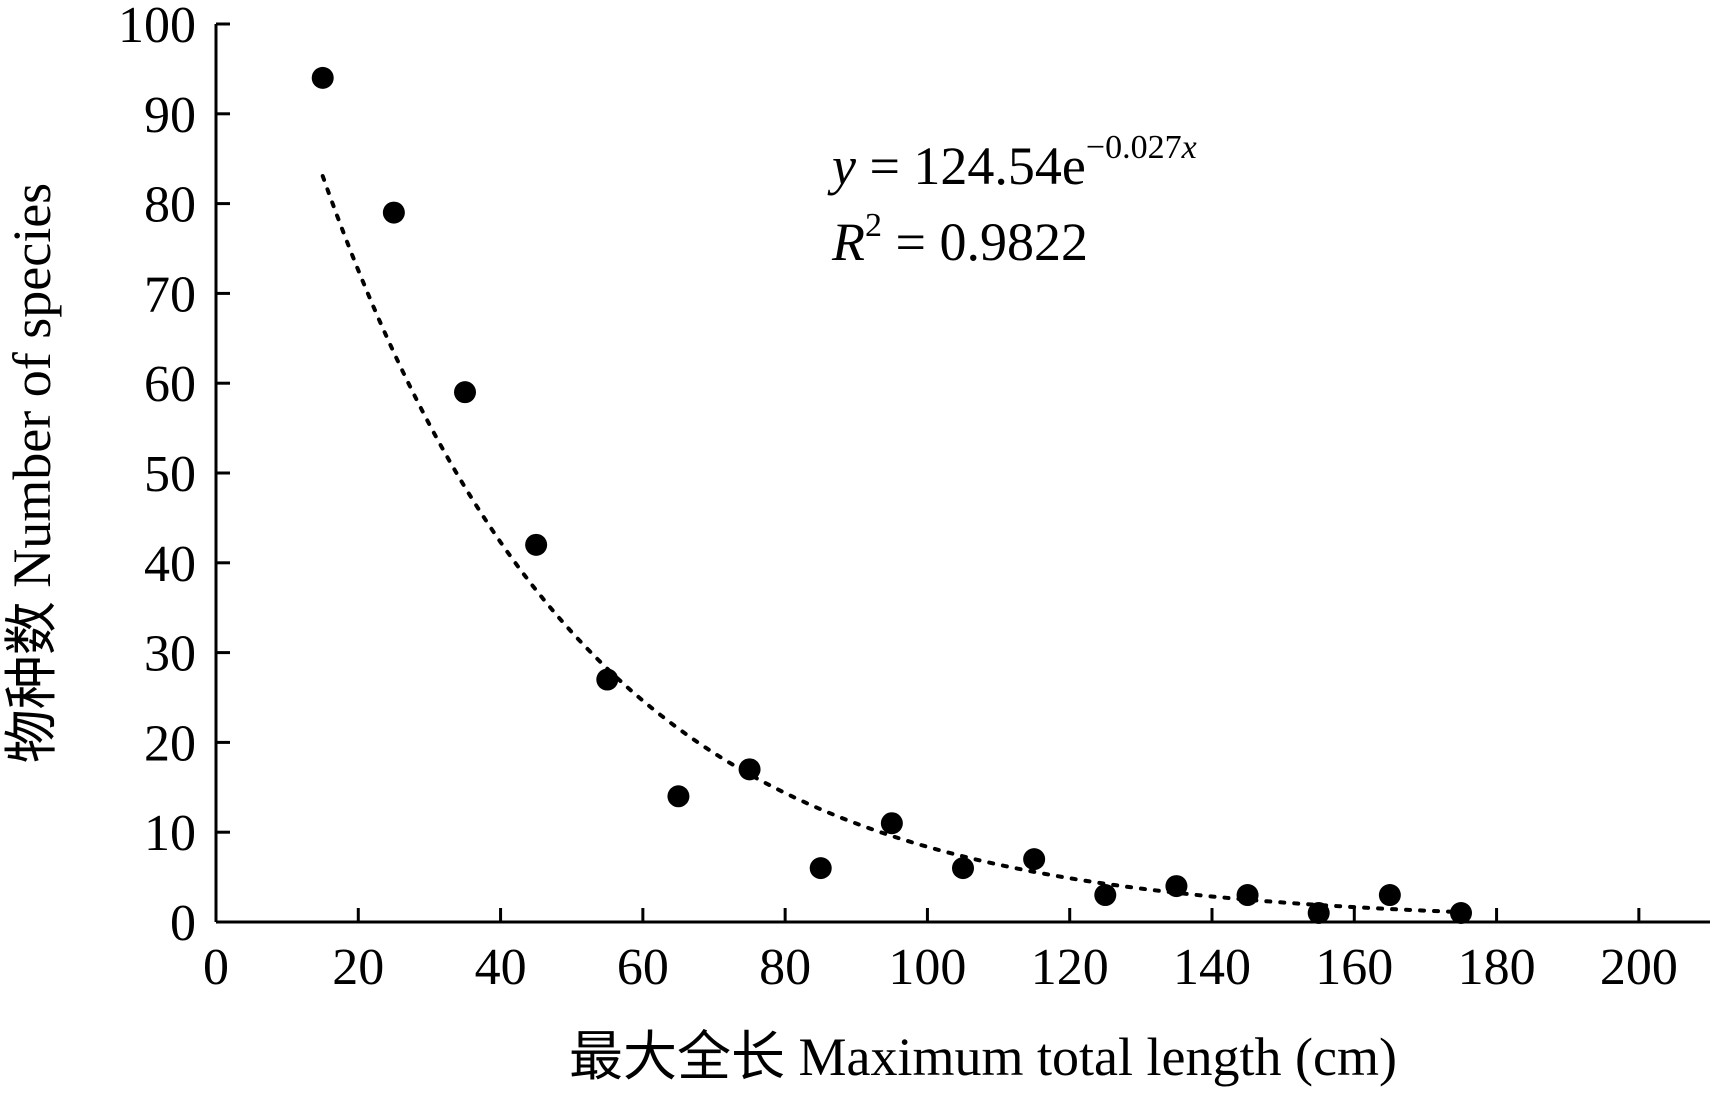 This screenshot has width=1714, height=1096. I want to click on y-axis-ticks: 0 10 20 30 40 50 60 70 80 90 100, so click(174, 476).